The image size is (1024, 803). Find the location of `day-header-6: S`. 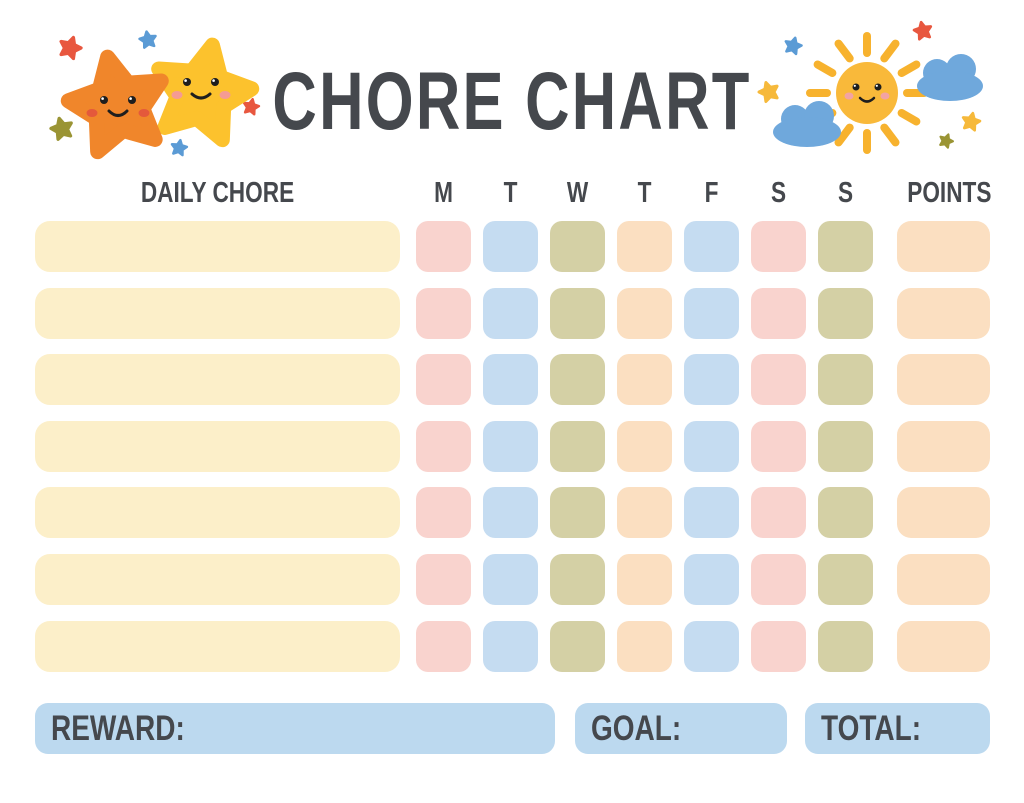

day-header-6: S is located at coordinates (778, 192).